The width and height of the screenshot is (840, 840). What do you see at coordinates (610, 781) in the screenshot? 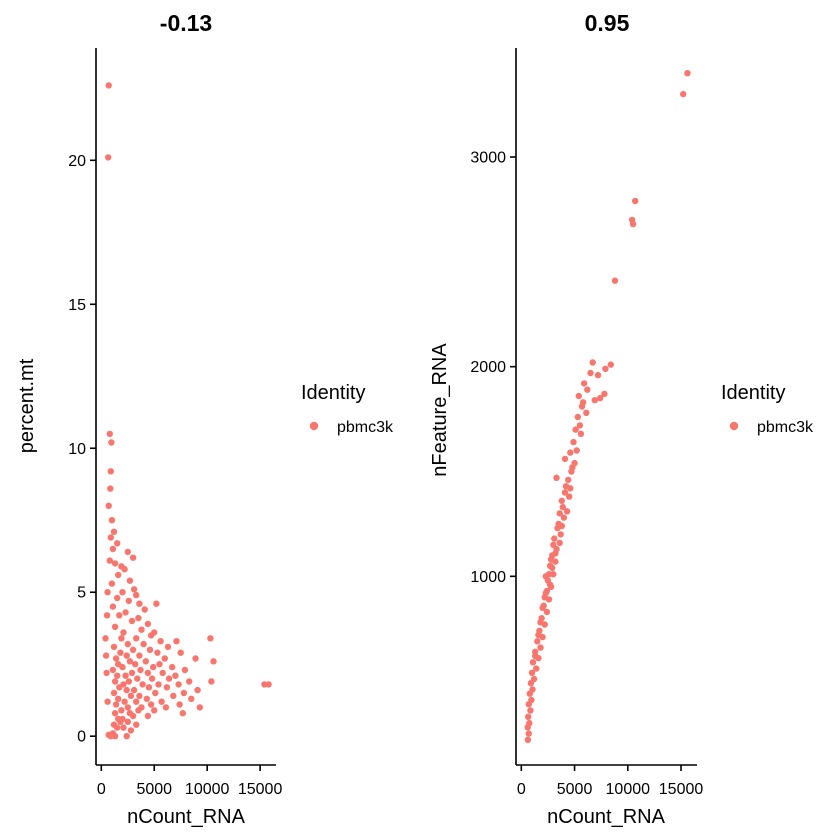
I see `chart-2-x-ticks: 0 5000 10000 15000` at bounding box center [610, 781].